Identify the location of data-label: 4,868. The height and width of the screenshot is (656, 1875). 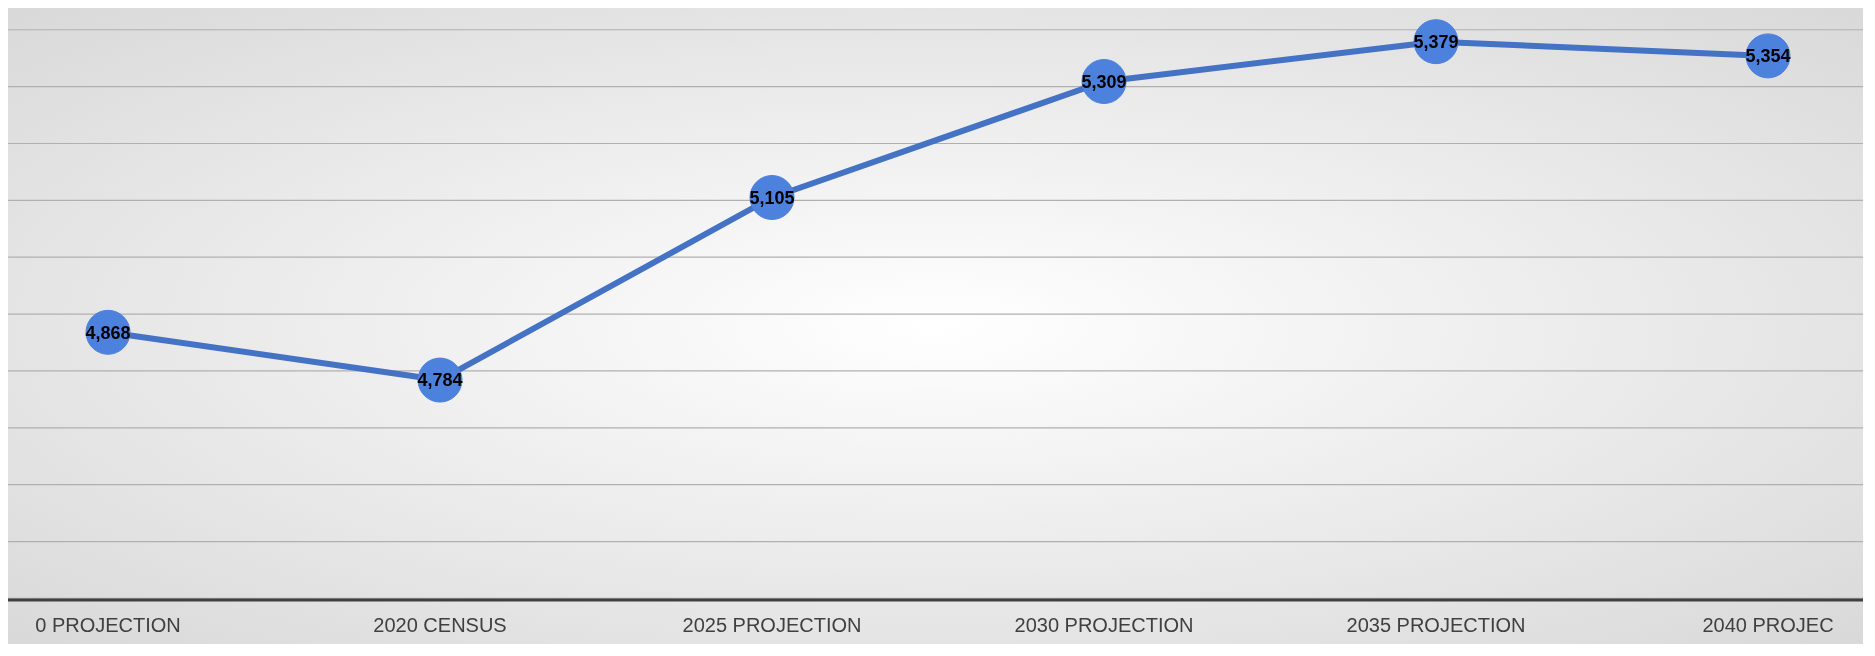
(108, 332).